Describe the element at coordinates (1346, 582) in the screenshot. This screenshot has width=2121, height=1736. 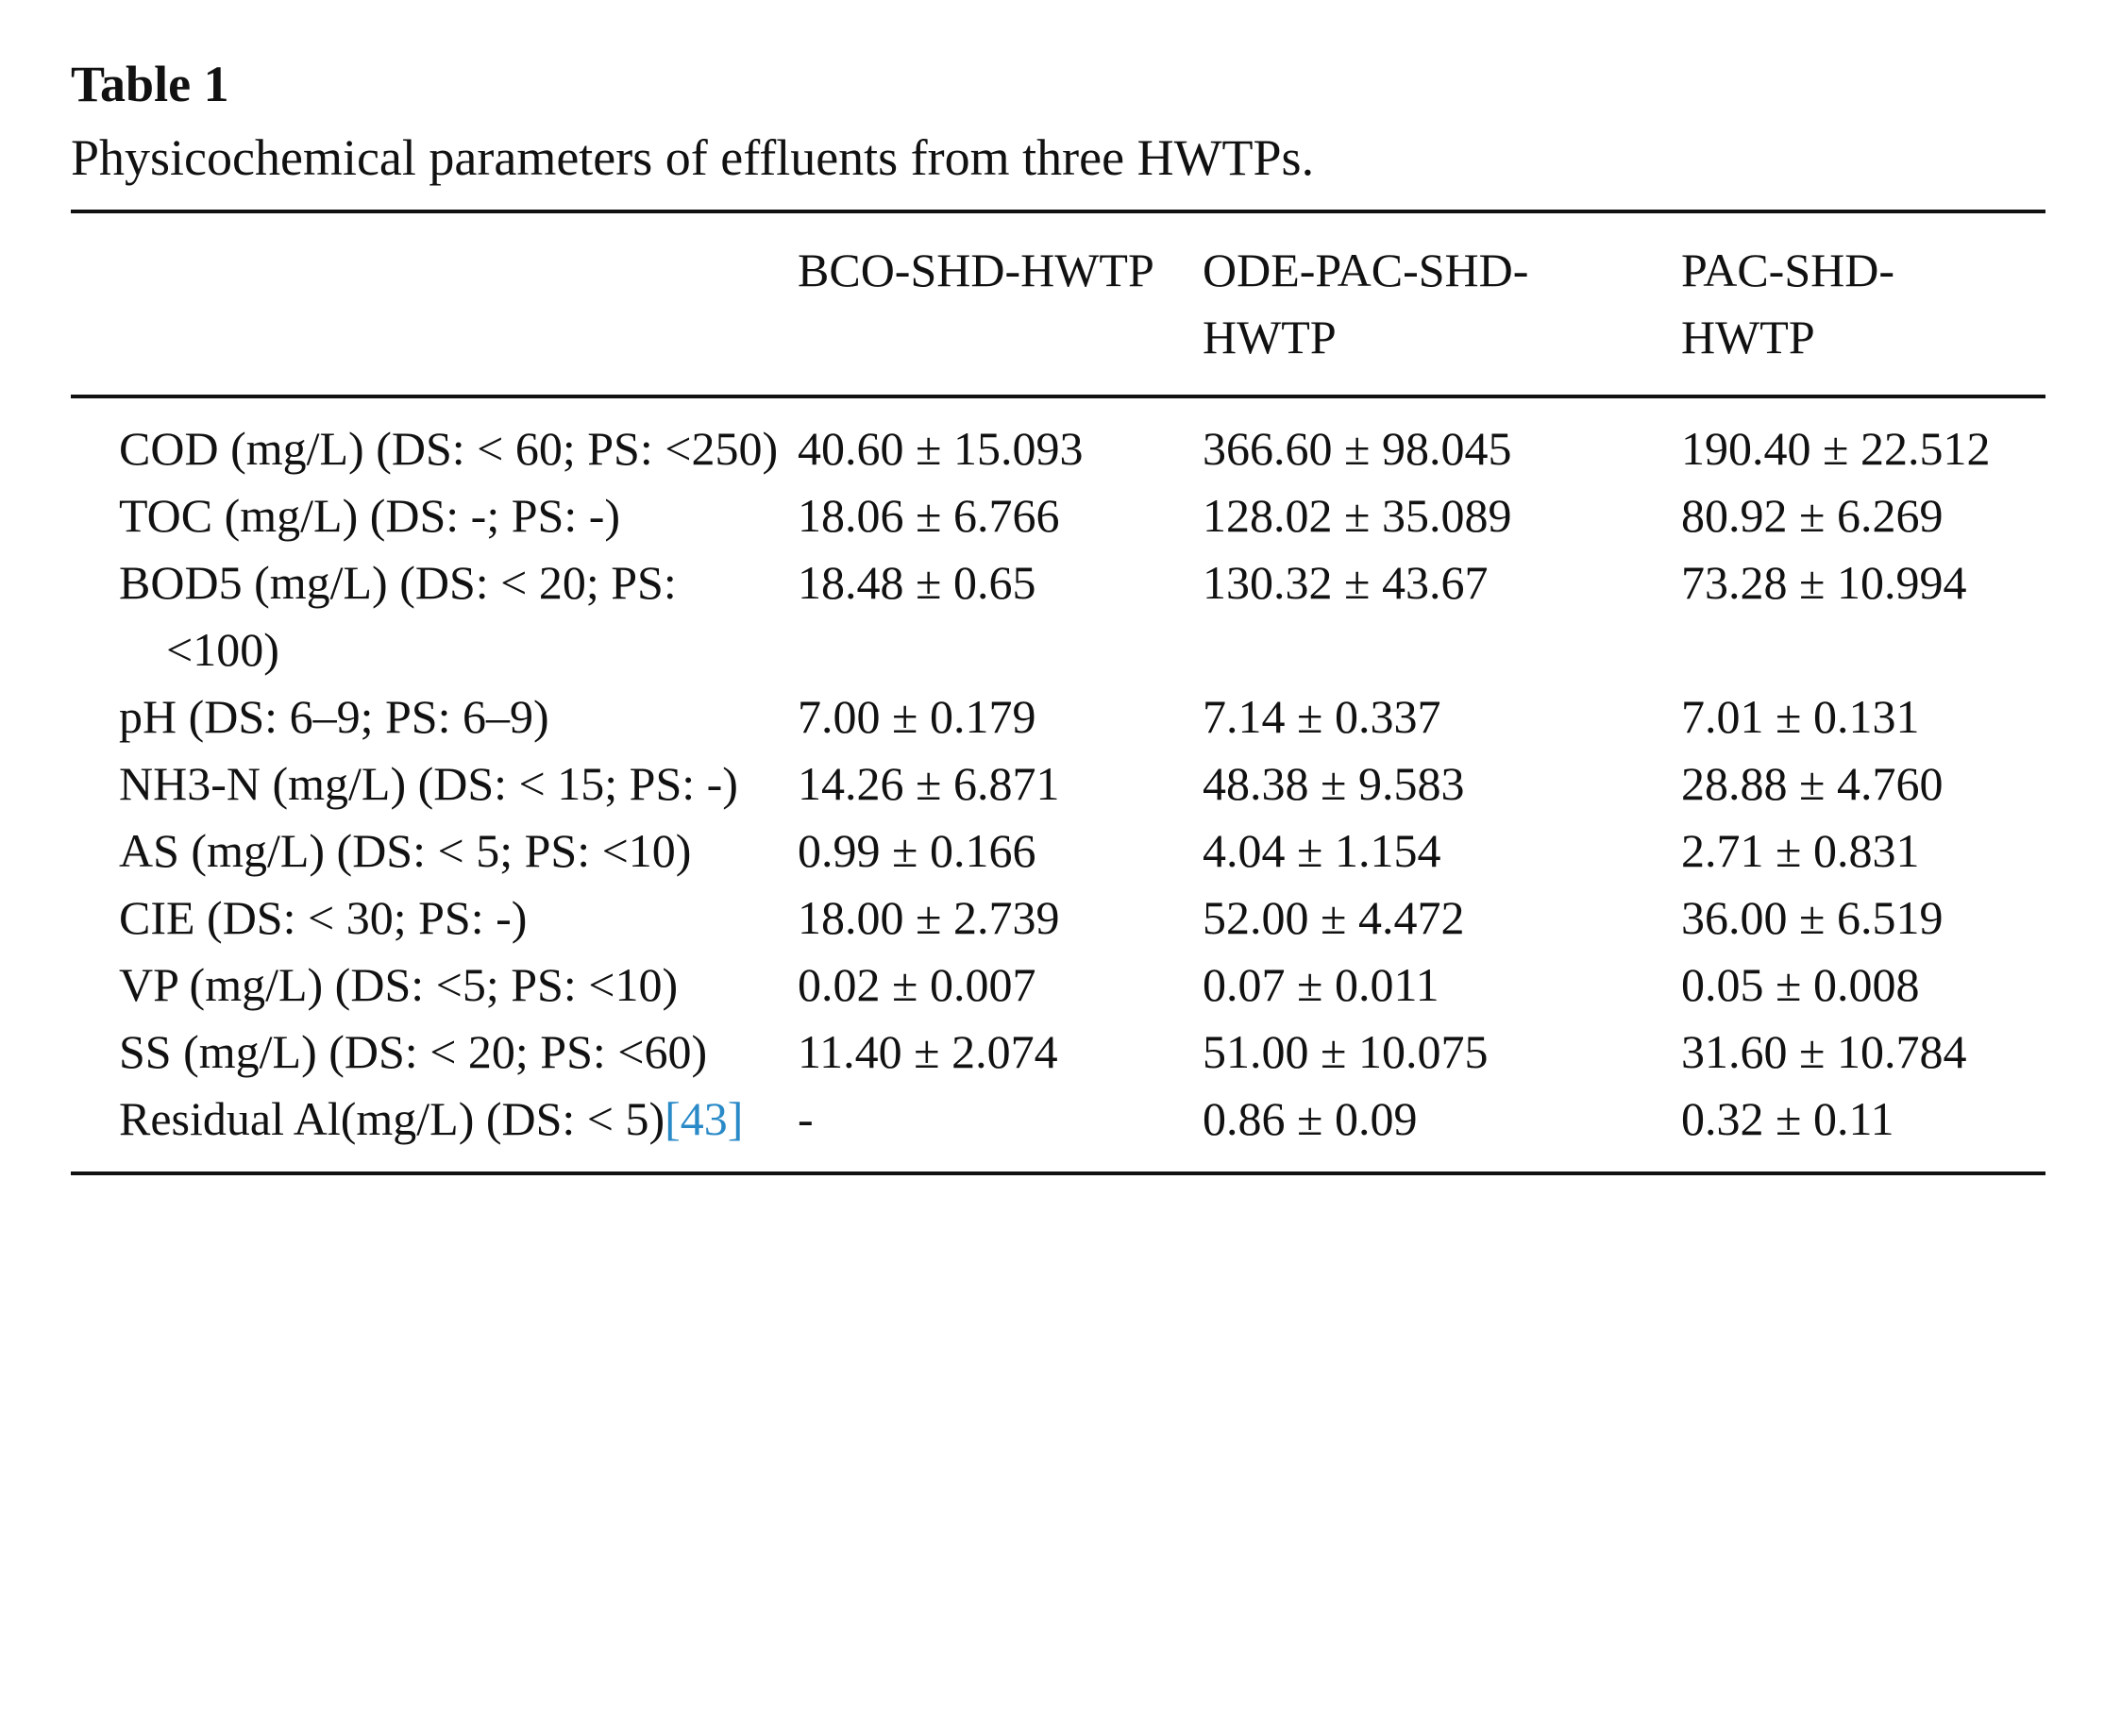
I see `value-cell: 130.32 ± 43.67` at that location.